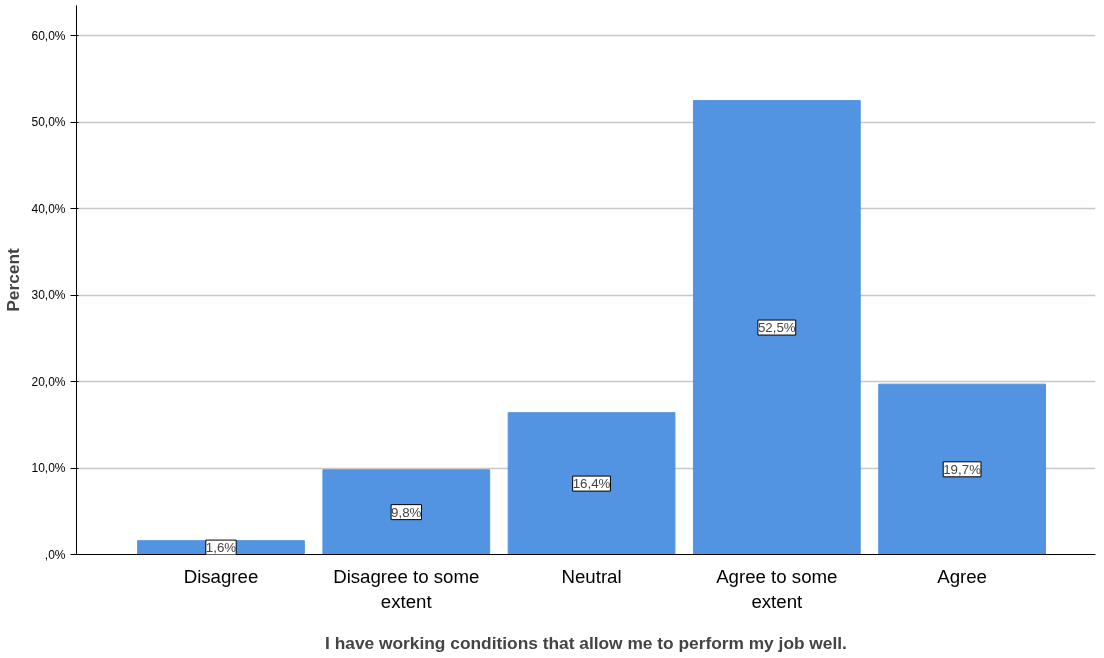 This screenshot has width=1104, height=658. I want to click on data-label: 1,6%, so click(221, 548).